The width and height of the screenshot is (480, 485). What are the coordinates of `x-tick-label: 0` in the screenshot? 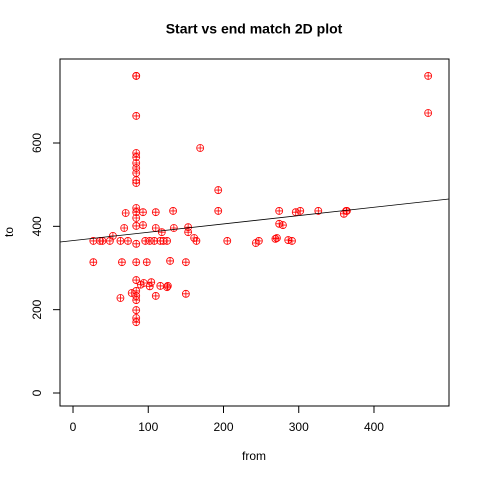 It's located at (73, 427).